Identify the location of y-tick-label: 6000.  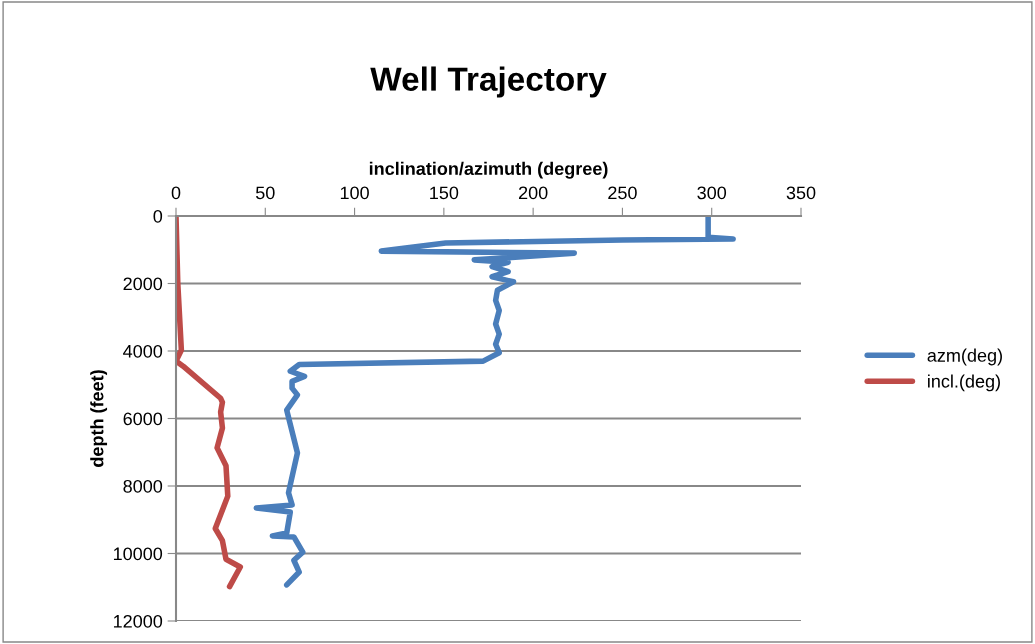
(143, 419).